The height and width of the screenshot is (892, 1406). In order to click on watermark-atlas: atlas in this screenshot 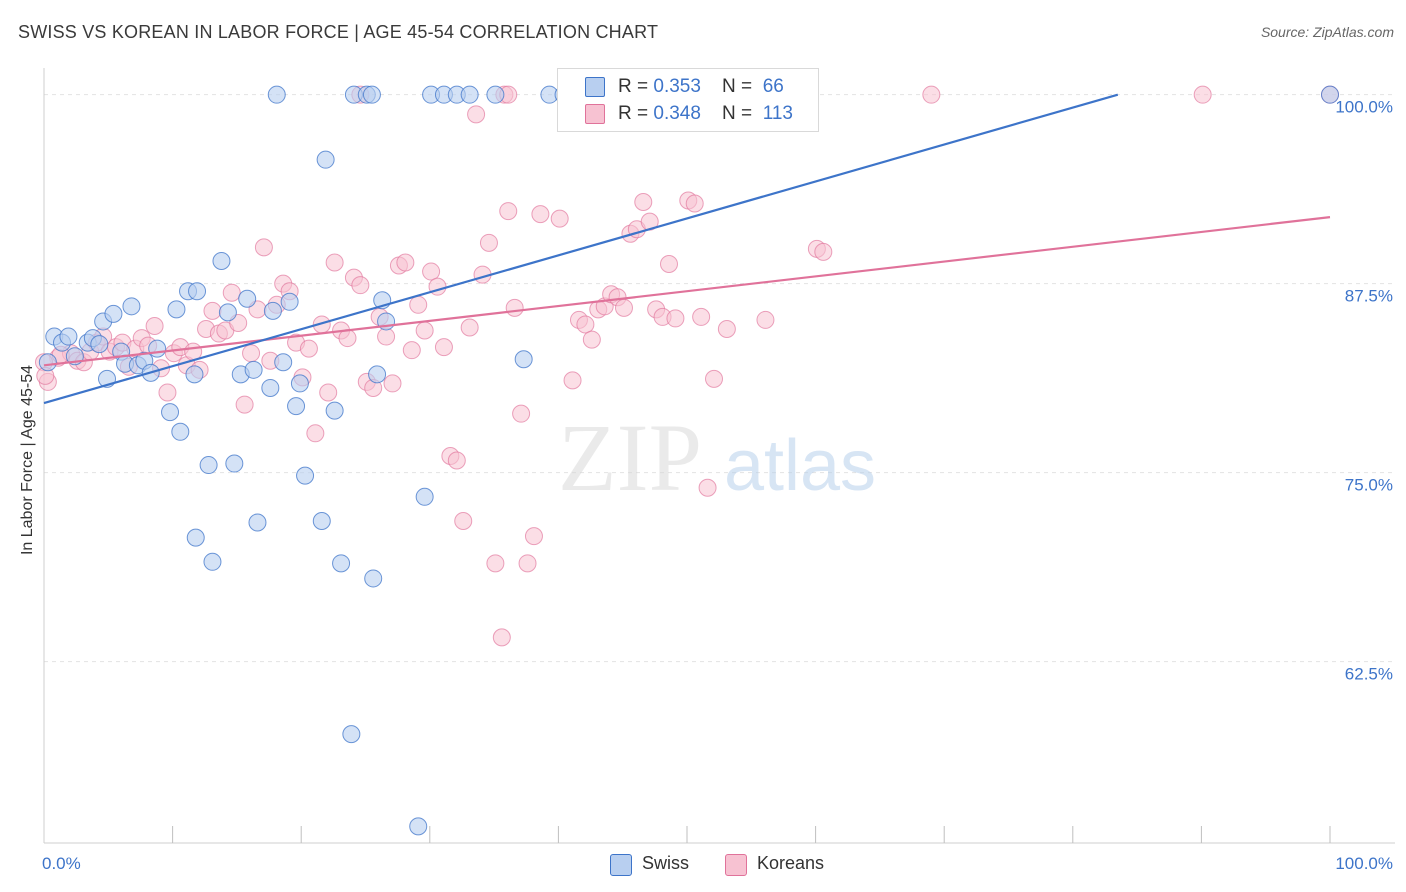, I will do `click(800, 466)`.